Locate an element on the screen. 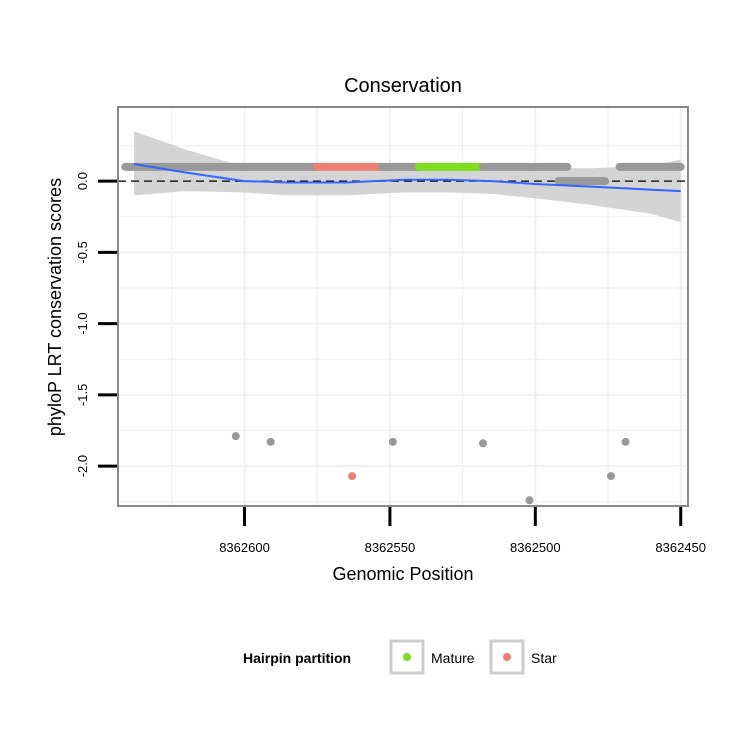 Image resolution: width=750 pixels, height=750 pixels. y-tick-label: -2.0 is located at coordinates (82, 466).